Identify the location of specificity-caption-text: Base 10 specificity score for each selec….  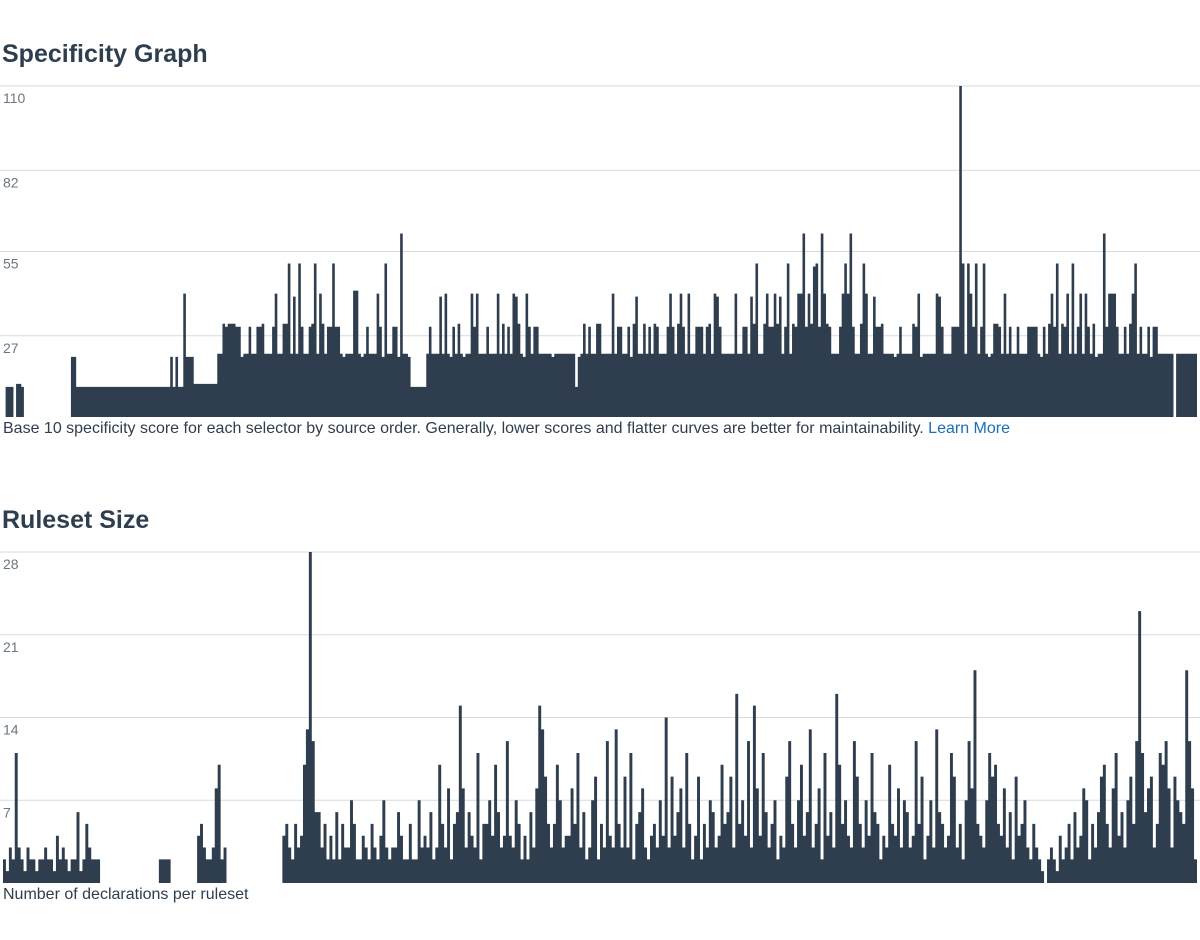
(463, 428).